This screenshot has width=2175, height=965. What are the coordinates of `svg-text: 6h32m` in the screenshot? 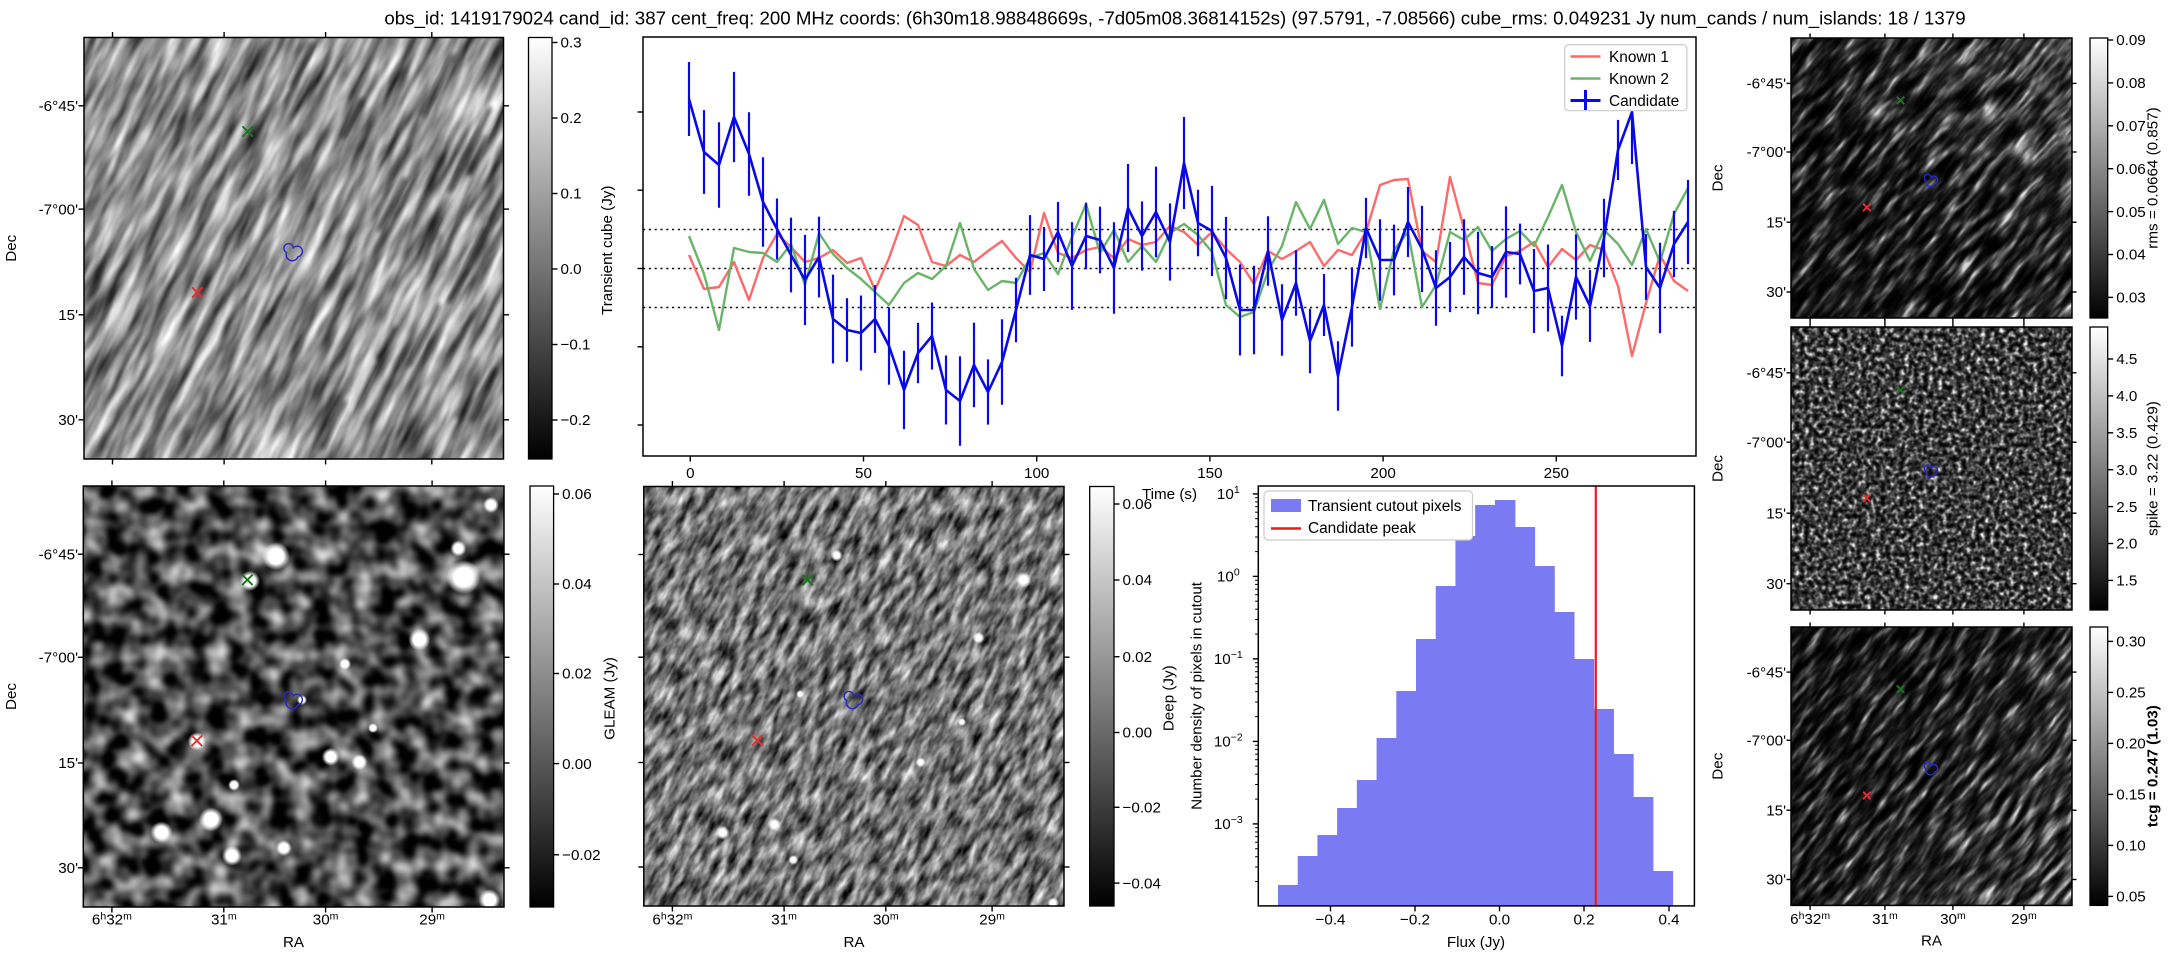 It's located at (112, 920).